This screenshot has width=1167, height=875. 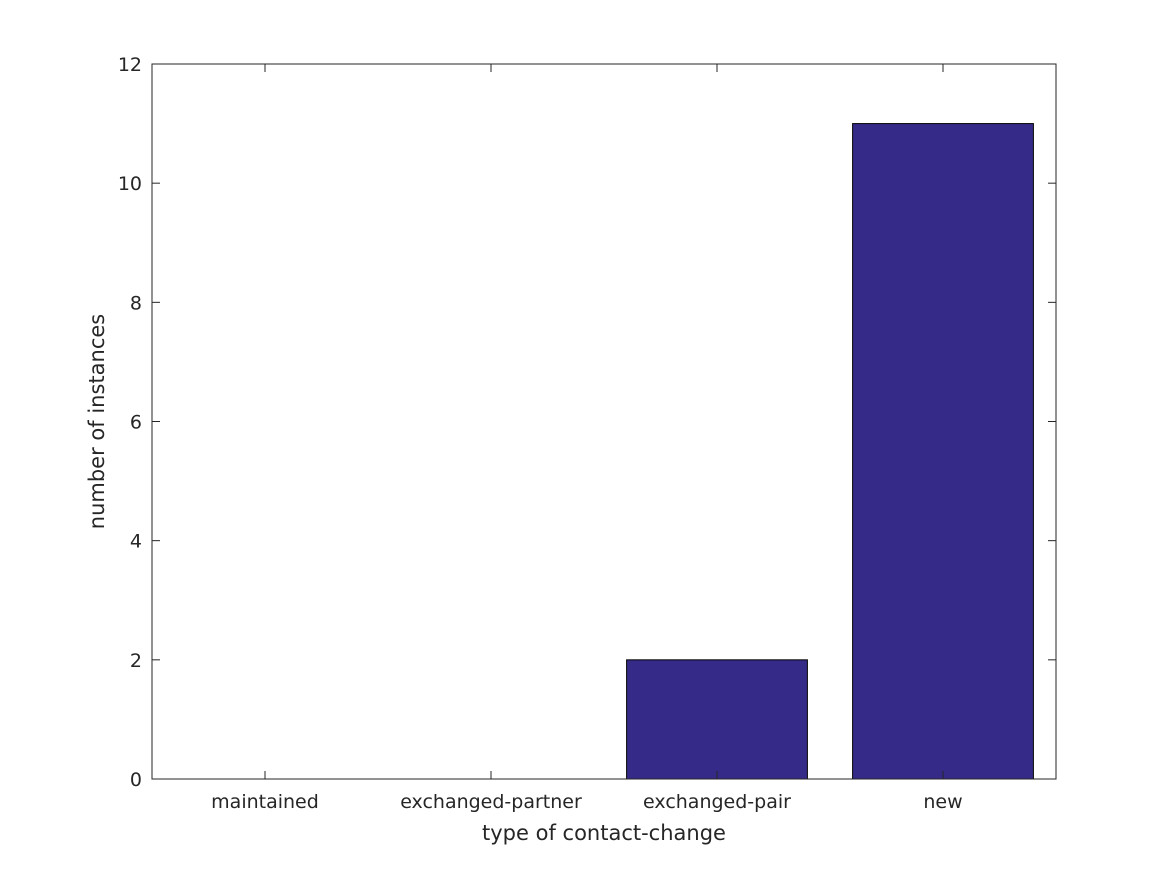 What do you see at coordinates (136, 661) in the screenshot?
I see `y-tick-label: 2` at bounding box center [136, 661].